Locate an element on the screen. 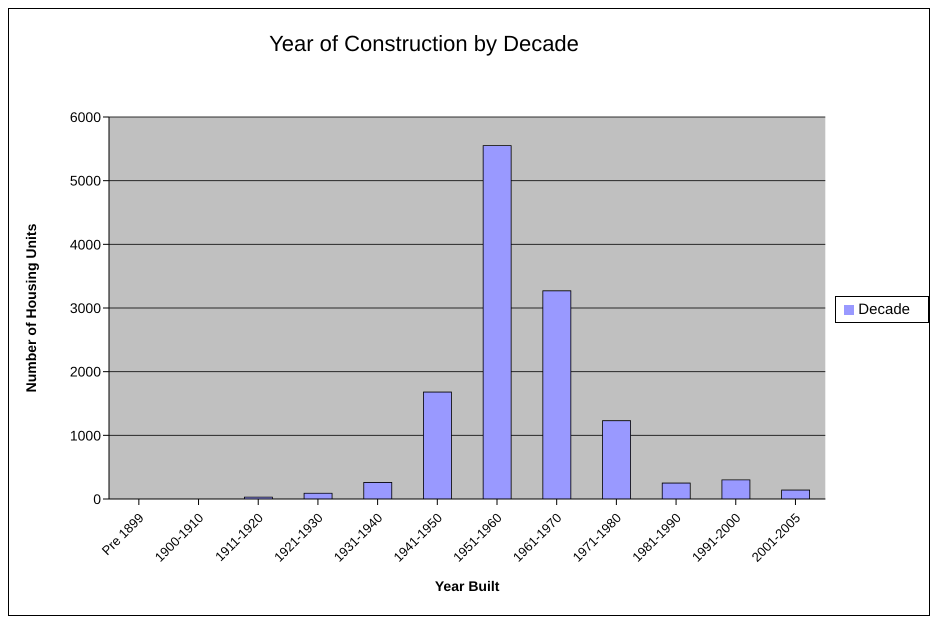  y-tick-label: 6000 is located at coordinates (86, 116).